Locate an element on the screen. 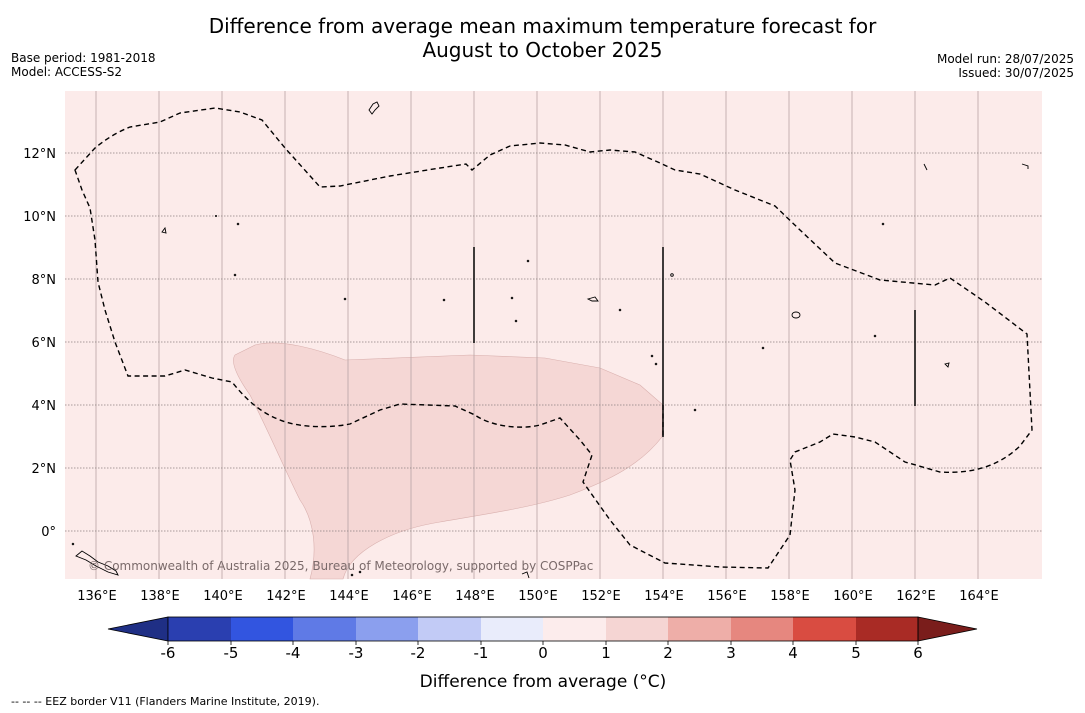  lat-label: 8°N is located at coordinates (44, 280).